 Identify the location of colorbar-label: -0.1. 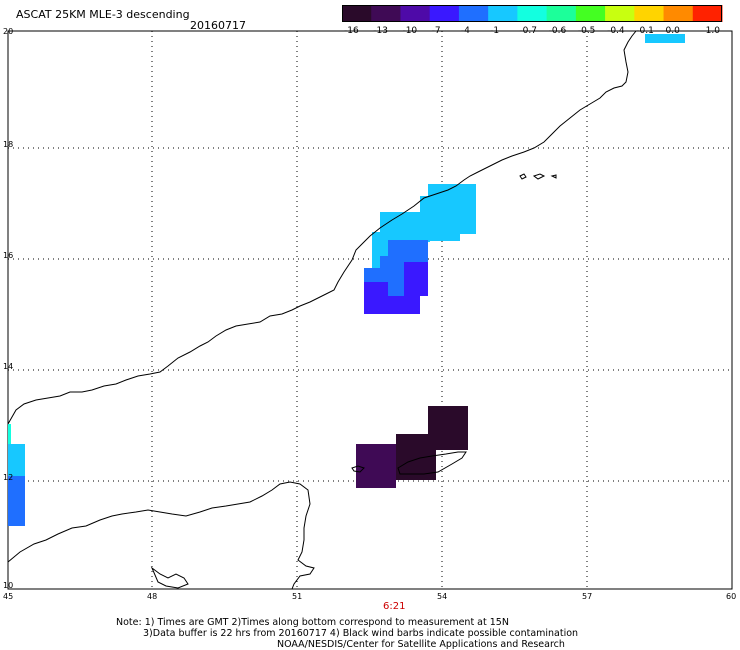
(645, 31).